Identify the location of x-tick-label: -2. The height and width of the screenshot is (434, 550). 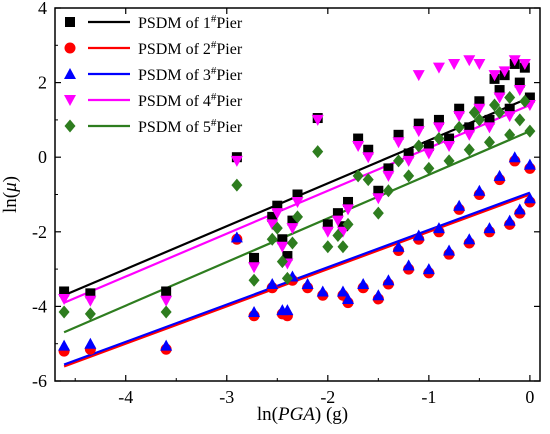
(327, 397).